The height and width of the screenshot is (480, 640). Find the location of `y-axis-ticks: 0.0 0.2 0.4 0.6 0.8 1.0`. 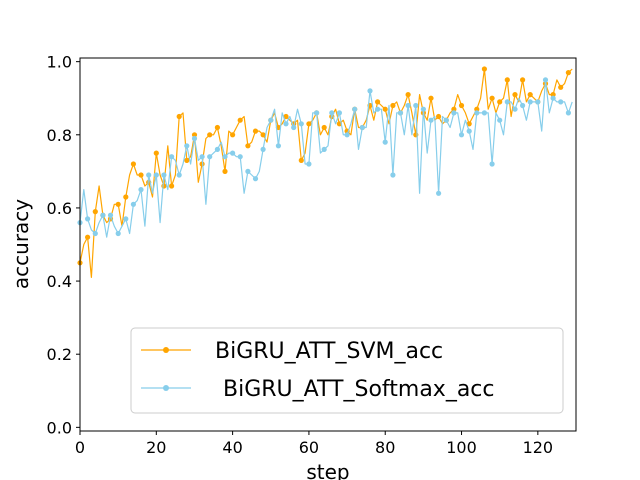

y-axis-ticks: 0.0 0.2 0.4 0.6 0.8 1.0 is located at coordinates (63, 245).